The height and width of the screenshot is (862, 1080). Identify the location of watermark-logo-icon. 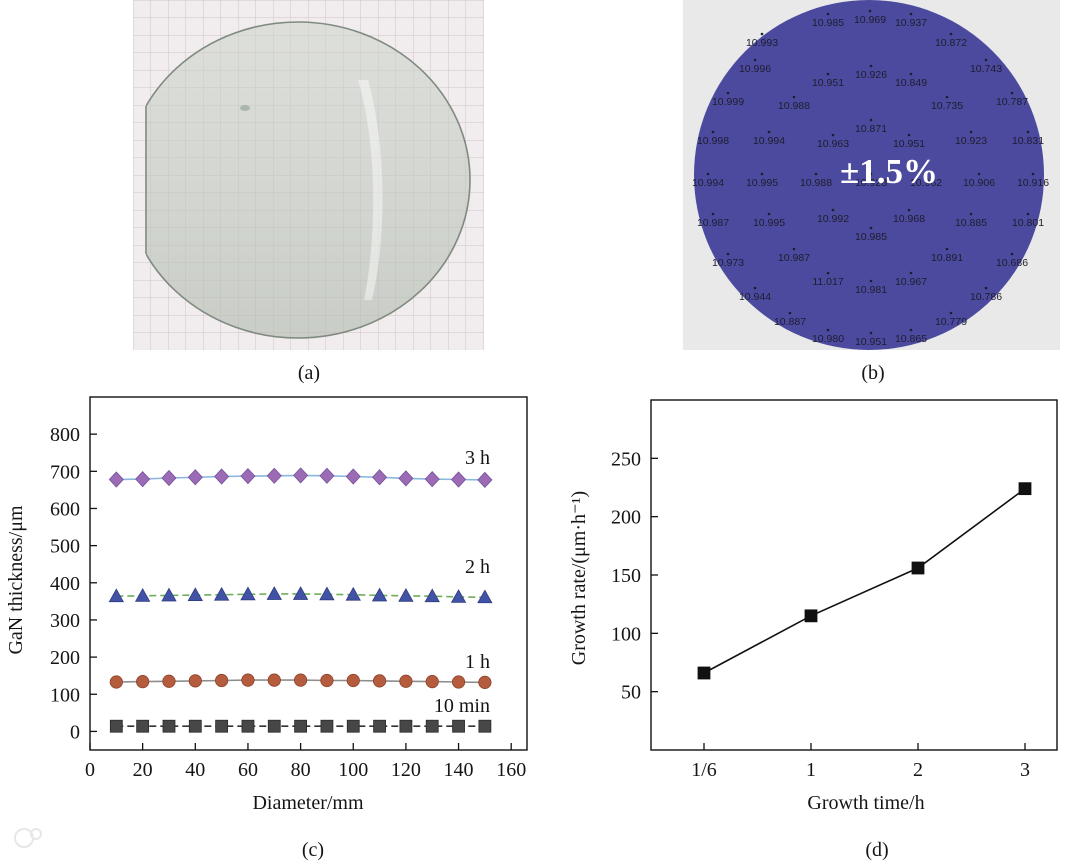
(36, 834).